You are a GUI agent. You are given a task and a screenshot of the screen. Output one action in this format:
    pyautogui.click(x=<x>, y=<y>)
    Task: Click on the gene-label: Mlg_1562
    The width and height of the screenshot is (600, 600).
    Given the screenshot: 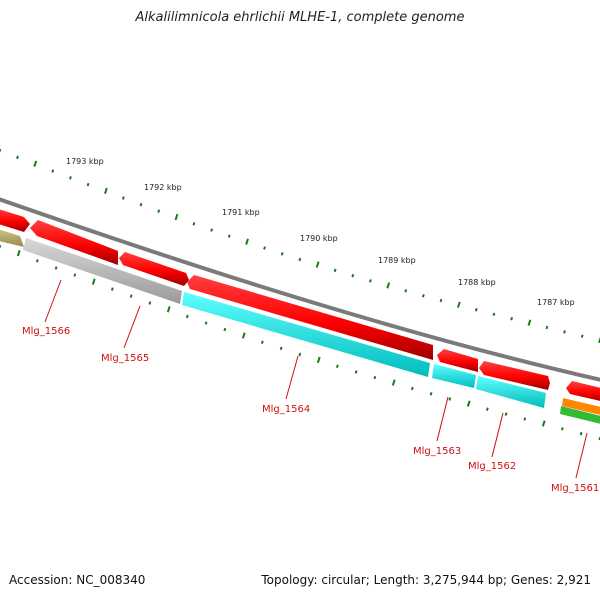 What is the action you would take?
    pyautogui.click(x=492, y=466)
    